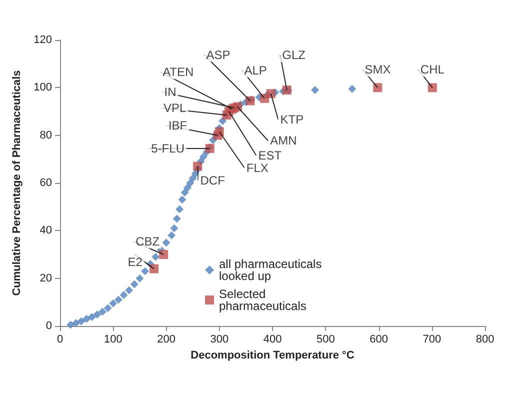 The width and height of the screenshot is (509, 395). Describe the element at coordinates (170, 91) in the screenshot. I see `annotation: IN` at that location.